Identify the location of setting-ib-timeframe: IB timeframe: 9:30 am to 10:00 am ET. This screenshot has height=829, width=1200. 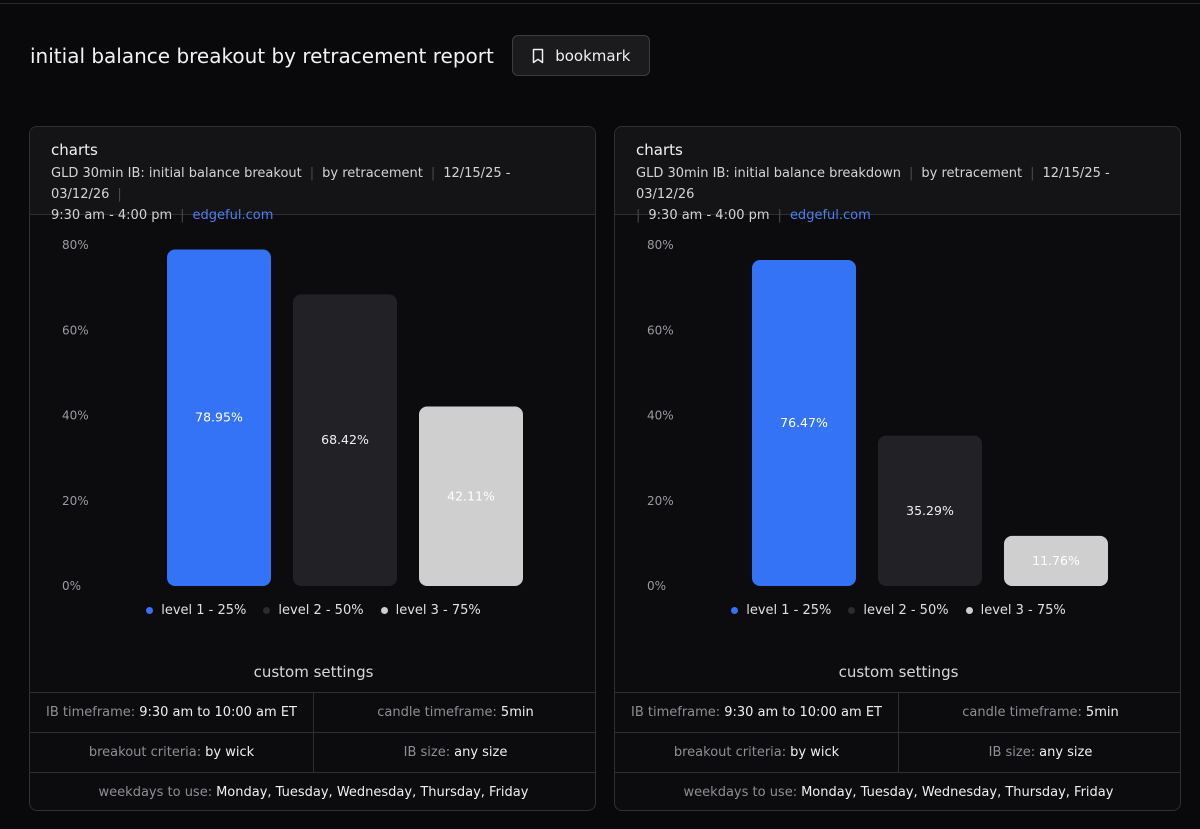
(171, 712).